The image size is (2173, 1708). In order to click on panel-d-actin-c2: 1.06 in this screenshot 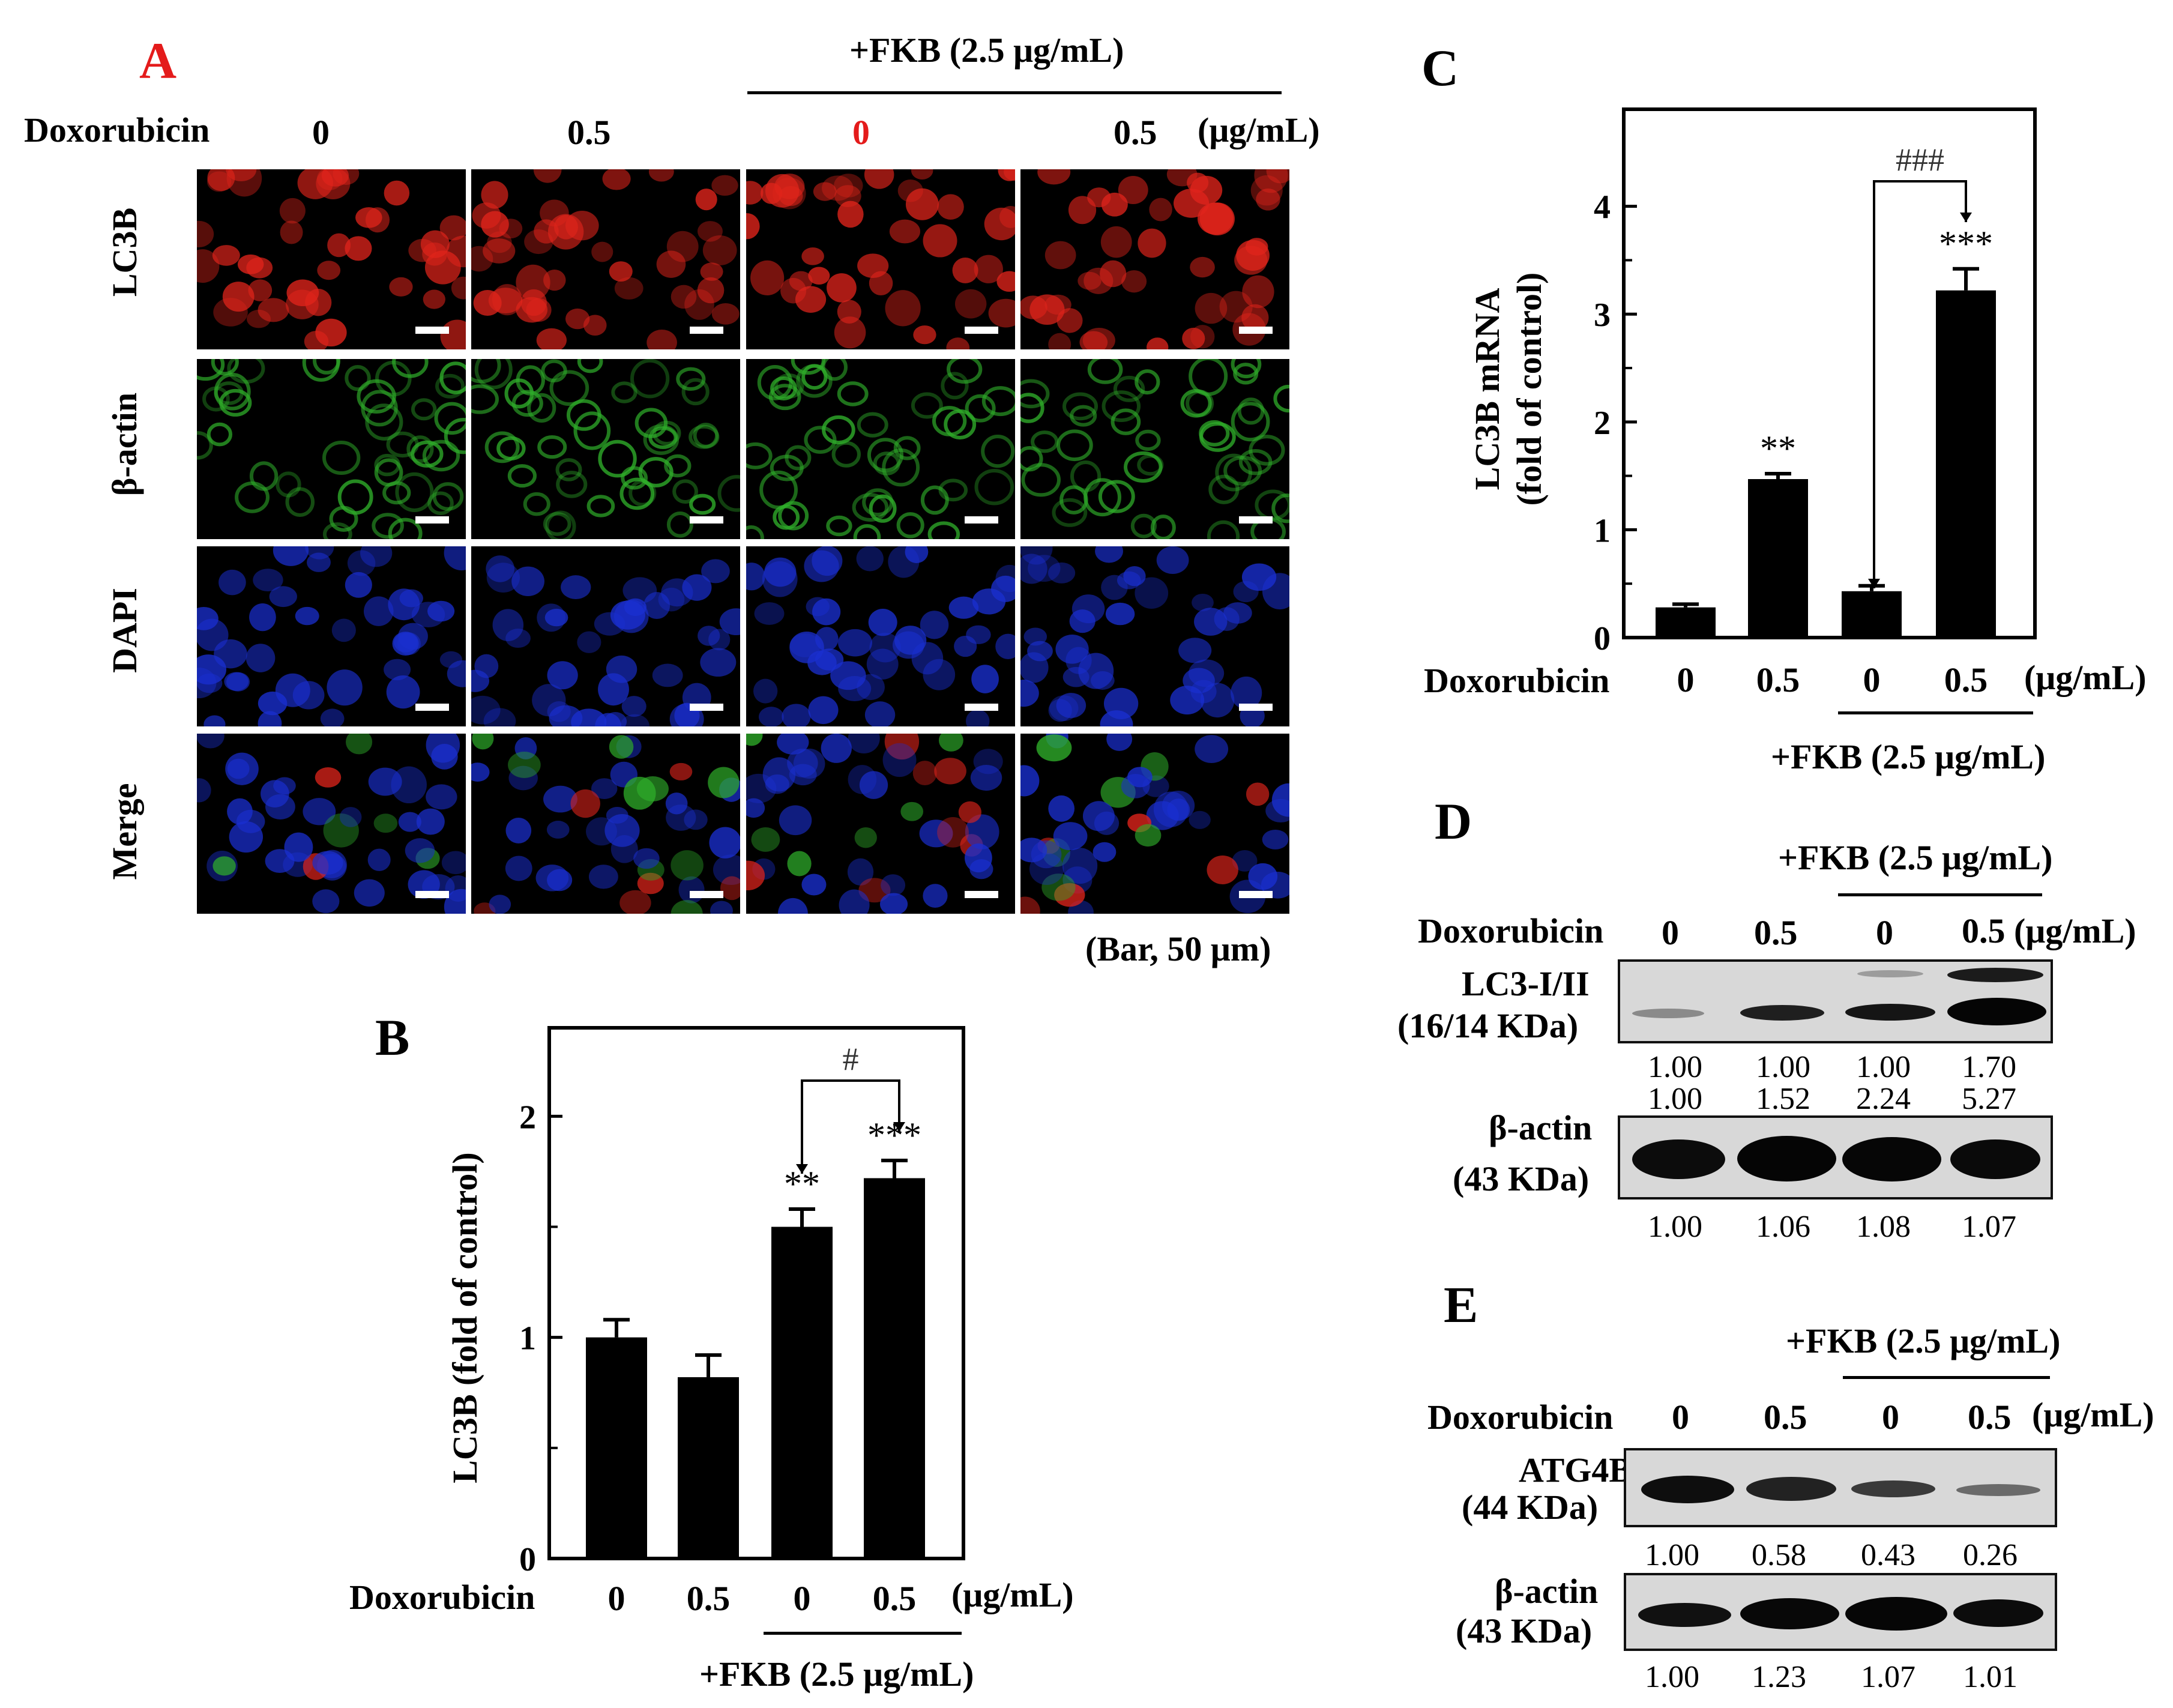, I will do `click(1783, 1227)`.